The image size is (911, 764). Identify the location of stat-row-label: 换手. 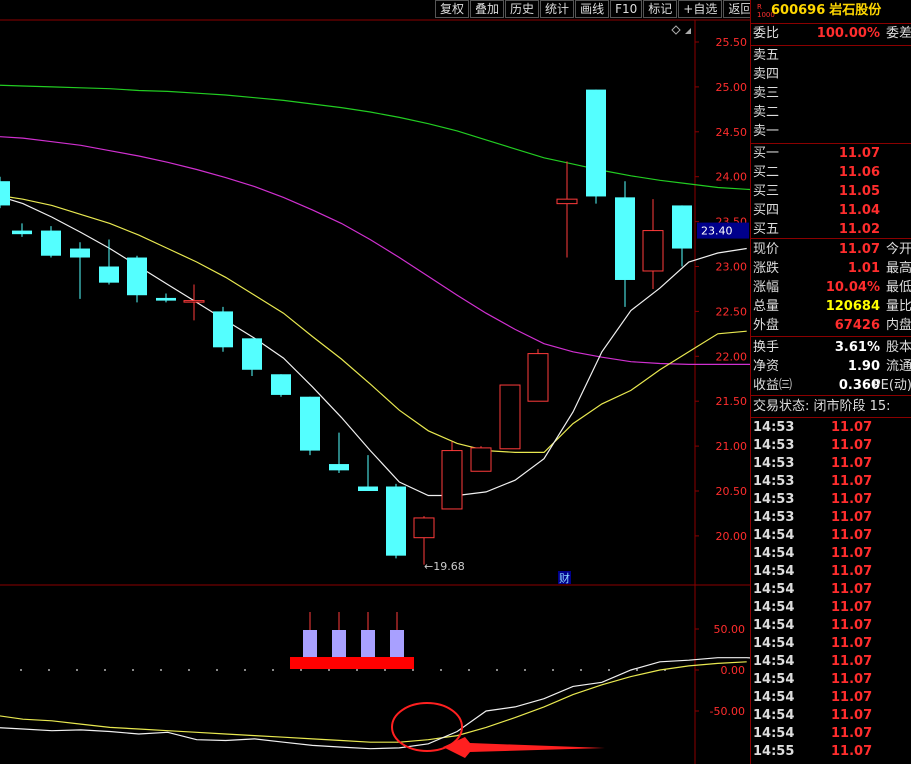
(766, 347).